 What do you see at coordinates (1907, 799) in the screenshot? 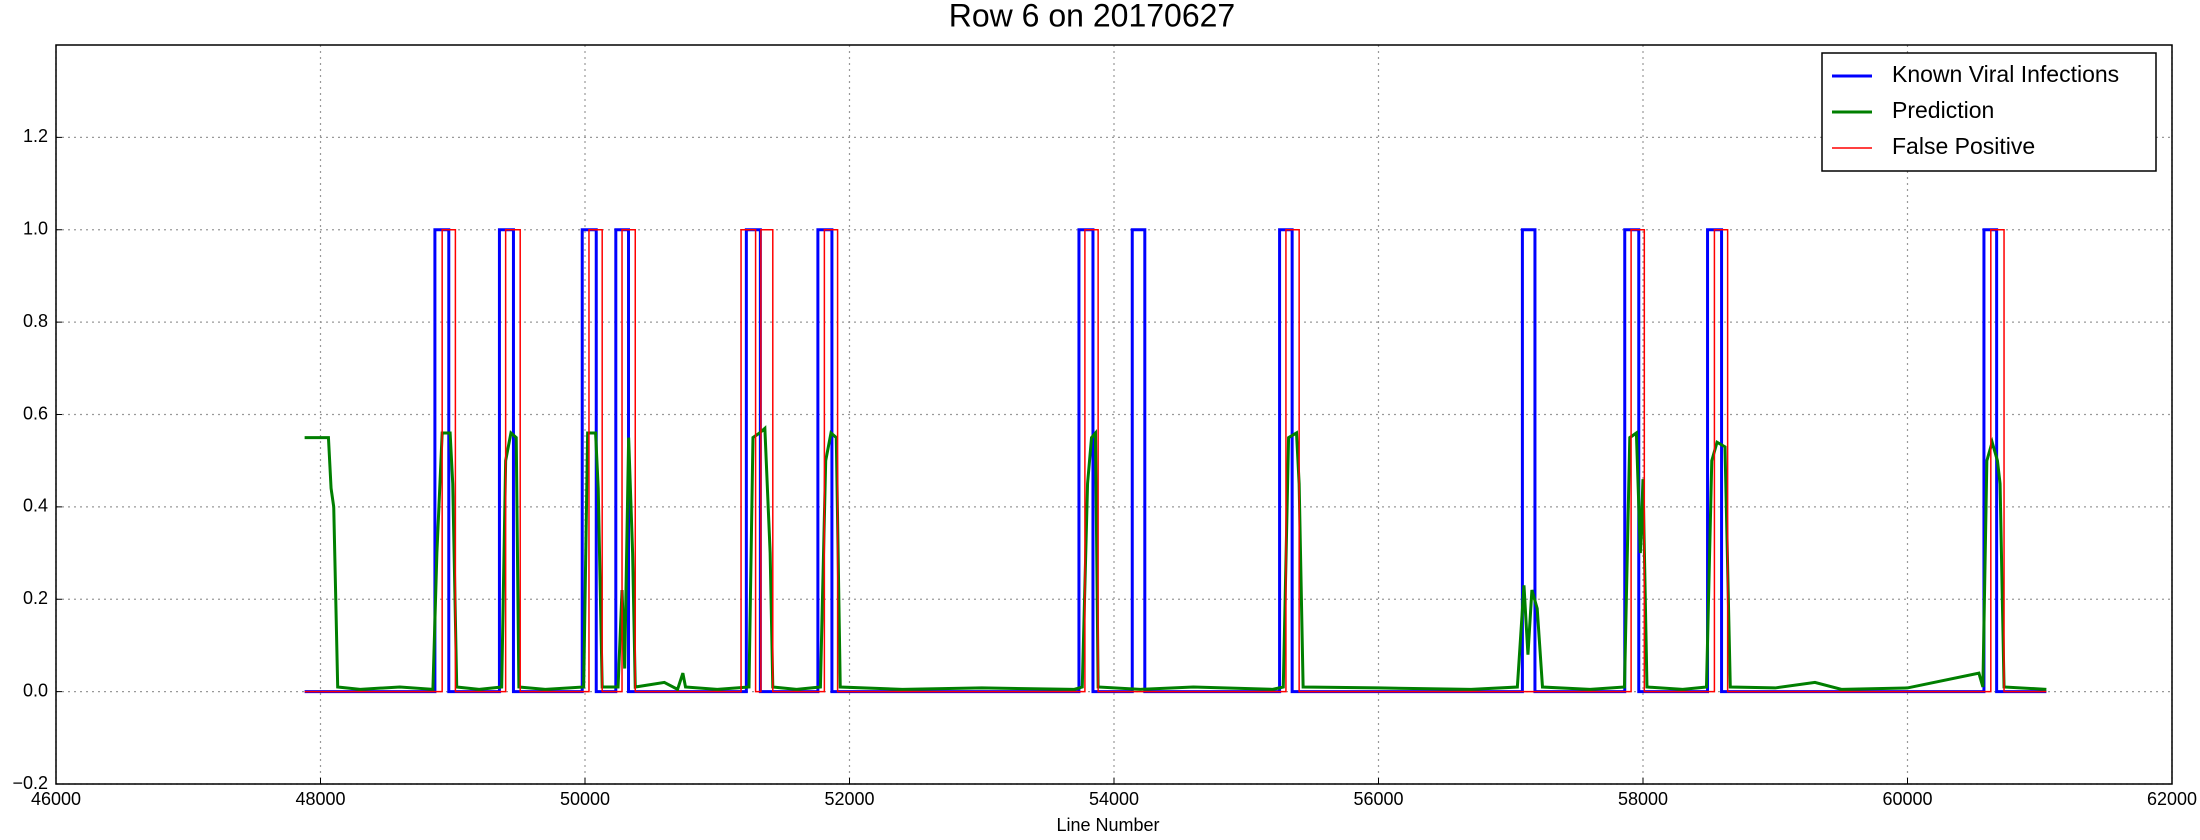
I see `x-tick-label: 60000` at bounding box center [1907, 799].